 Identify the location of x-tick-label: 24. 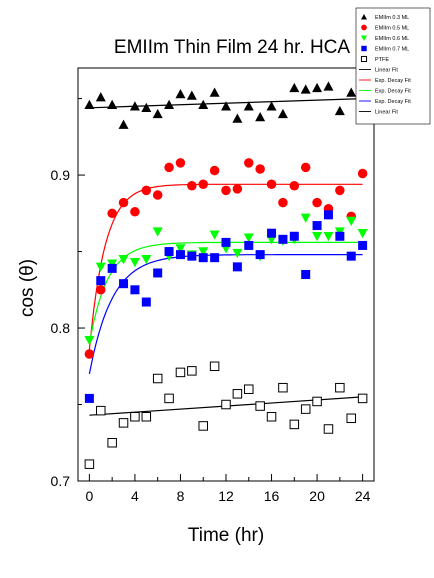
(363, 496).